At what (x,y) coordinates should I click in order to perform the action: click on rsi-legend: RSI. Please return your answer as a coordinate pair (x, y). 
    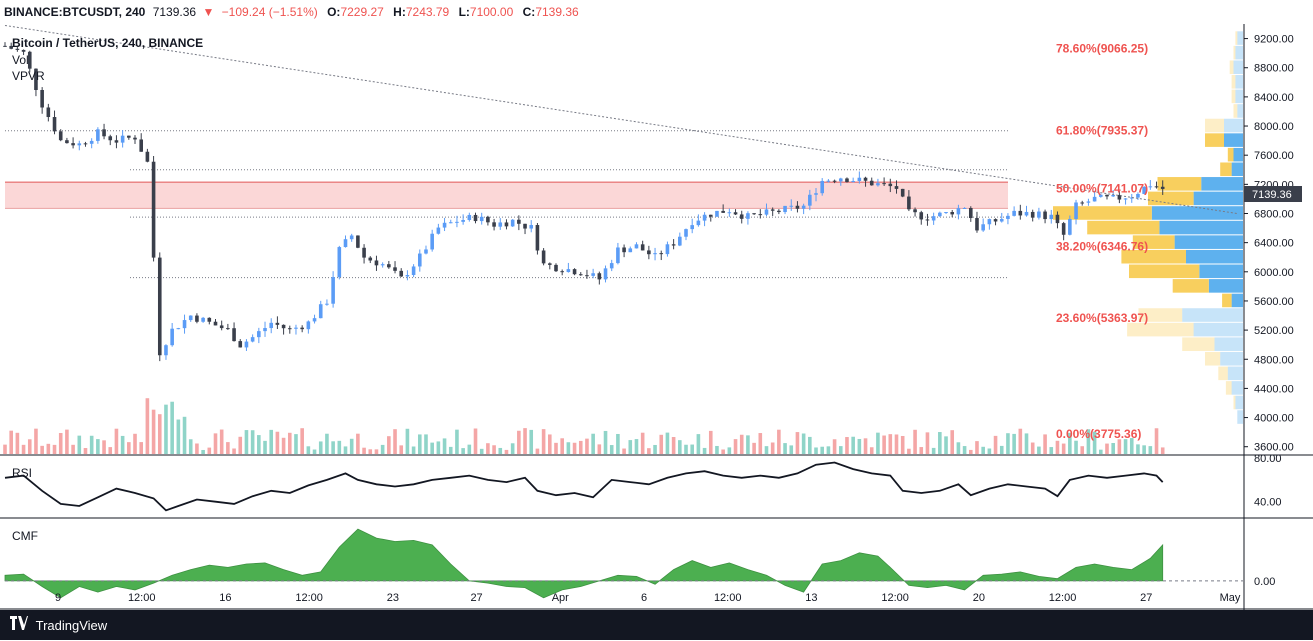
    Looking at the image, I should click on (22, 473).